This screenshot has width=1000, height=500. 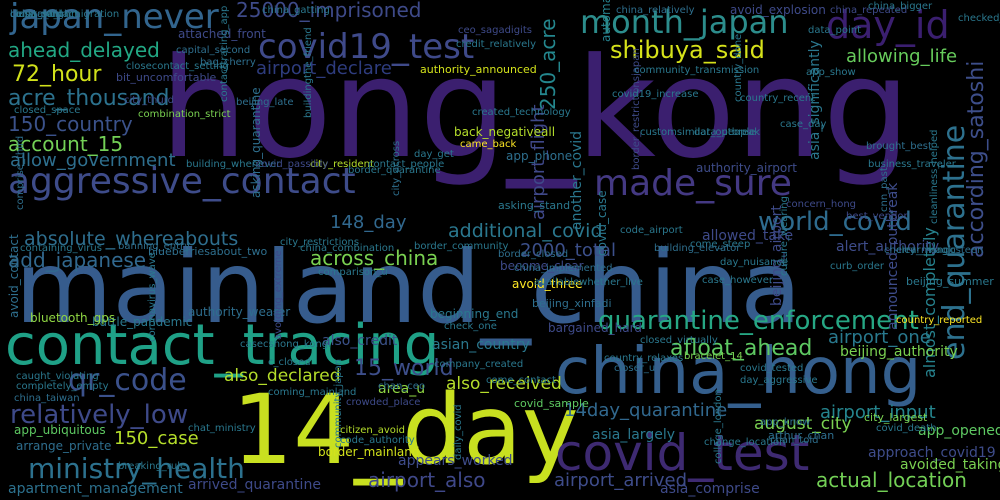 What do you see at coordinates (505, 132) in the screenshot?
I see `cloud-word: back_negativeall` at bounding box center [505, 132].